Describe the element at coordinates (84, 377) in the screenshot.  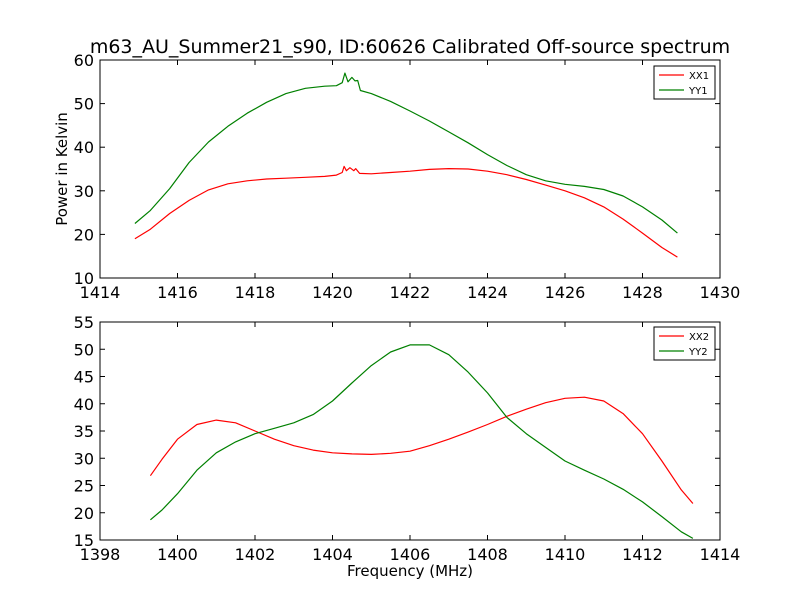
I see `y-tick-label: 45` at that location.